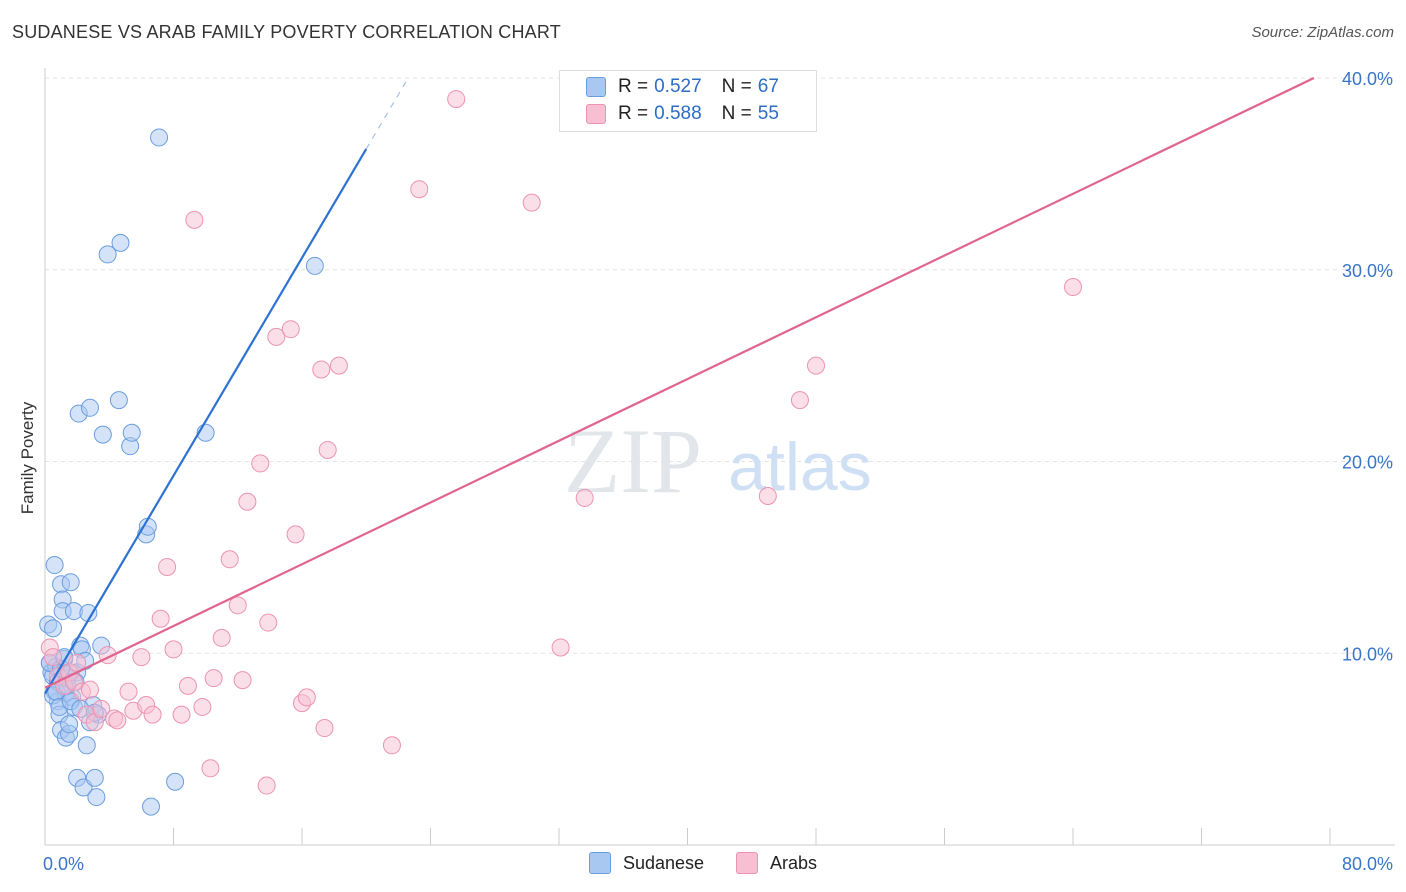 The width and height of the screenshot is (1406, 892). What do you see at coordinates (596, 114) in the screenshot?
I see `arabs-swatch` at bounding box center [596, 114].